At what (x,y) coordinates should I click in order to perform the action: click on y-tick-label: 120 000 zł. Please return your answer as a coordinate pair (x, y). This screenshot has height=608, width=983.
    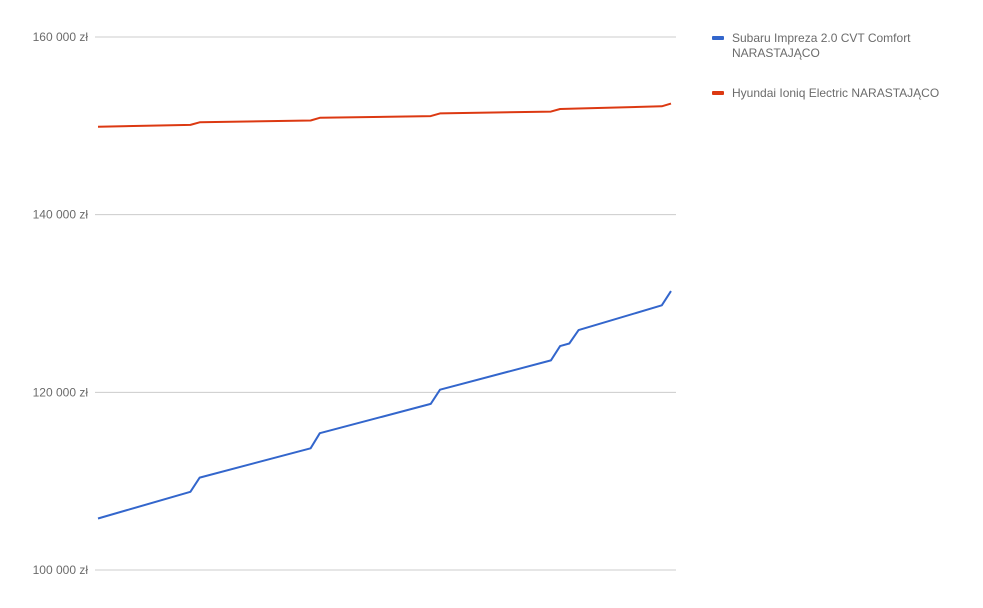
    Looking at the image, I should click on (61, 392).